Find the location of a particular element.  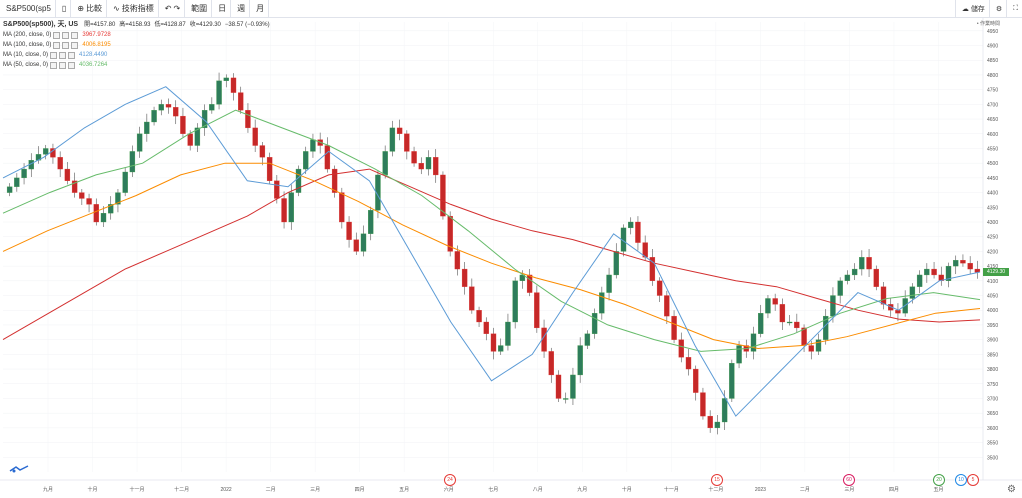

y-tick-label: 3800 is located at coordinates (992, 370).